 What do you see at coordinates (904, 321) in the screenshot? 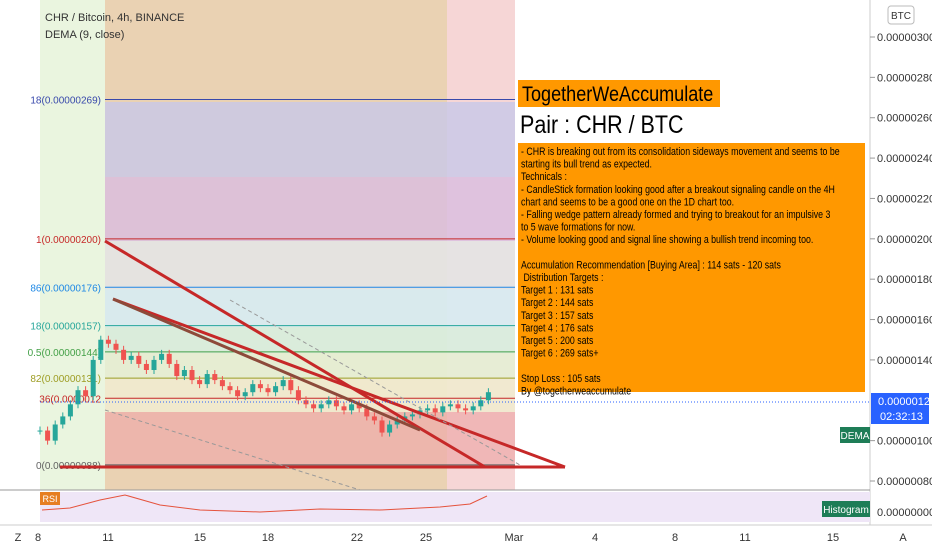
I see `y-tick-label: 0.00000160` at bounding box center [904, 321].